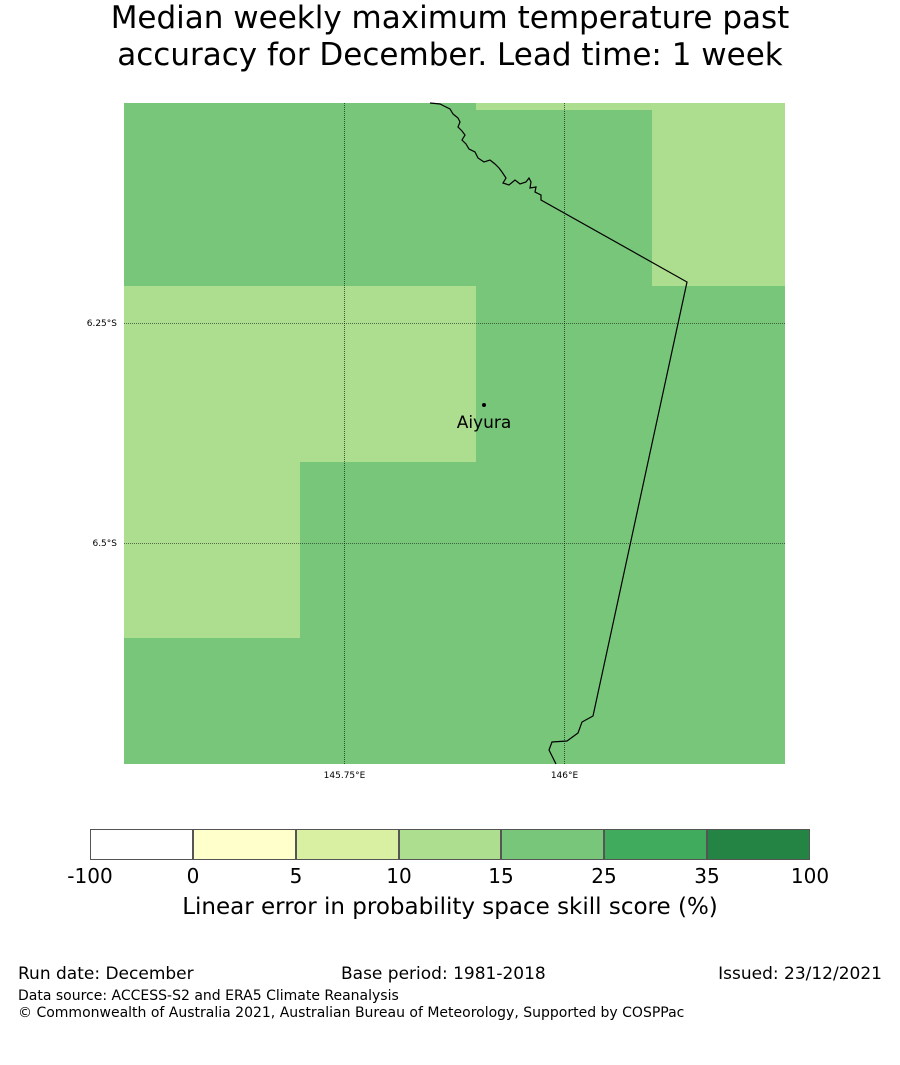 The image size is (900, 1065). I want to click on base-period: Base period: 1981-2018, so click(443, 974).